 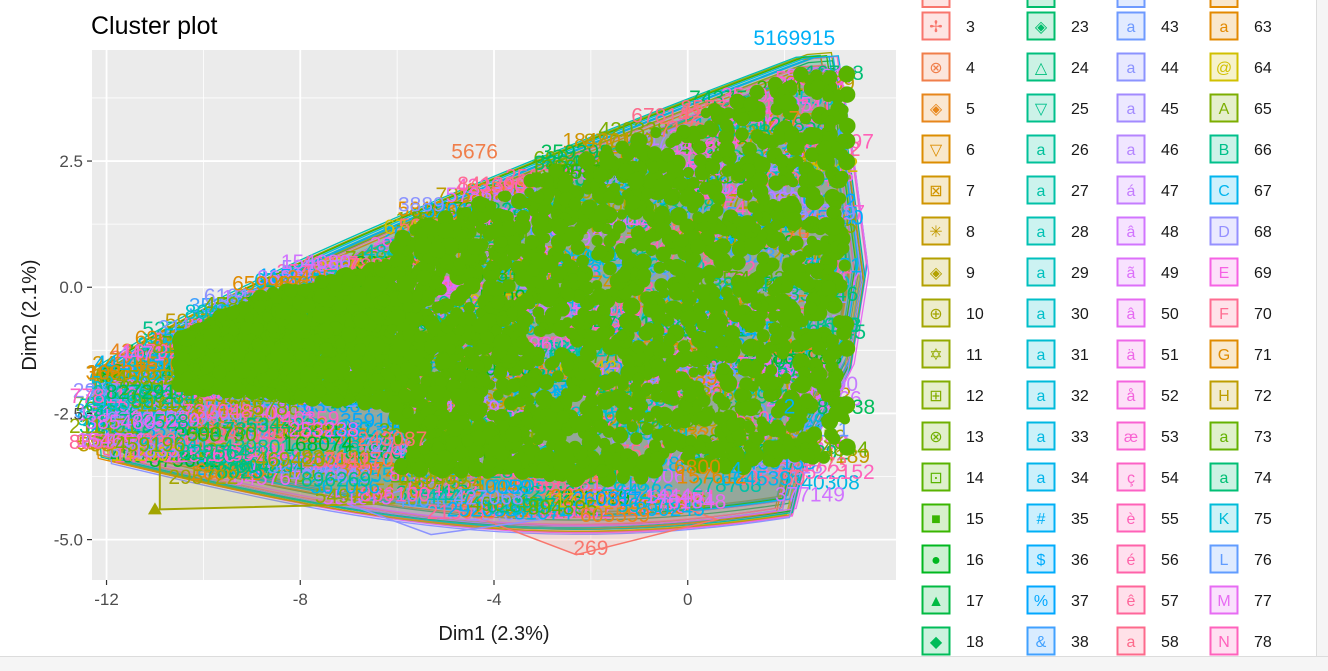 What do you see at coordinates (585, 501) in the screenshot?
I see `point-label: 325516` at bounding box center [585, 501].